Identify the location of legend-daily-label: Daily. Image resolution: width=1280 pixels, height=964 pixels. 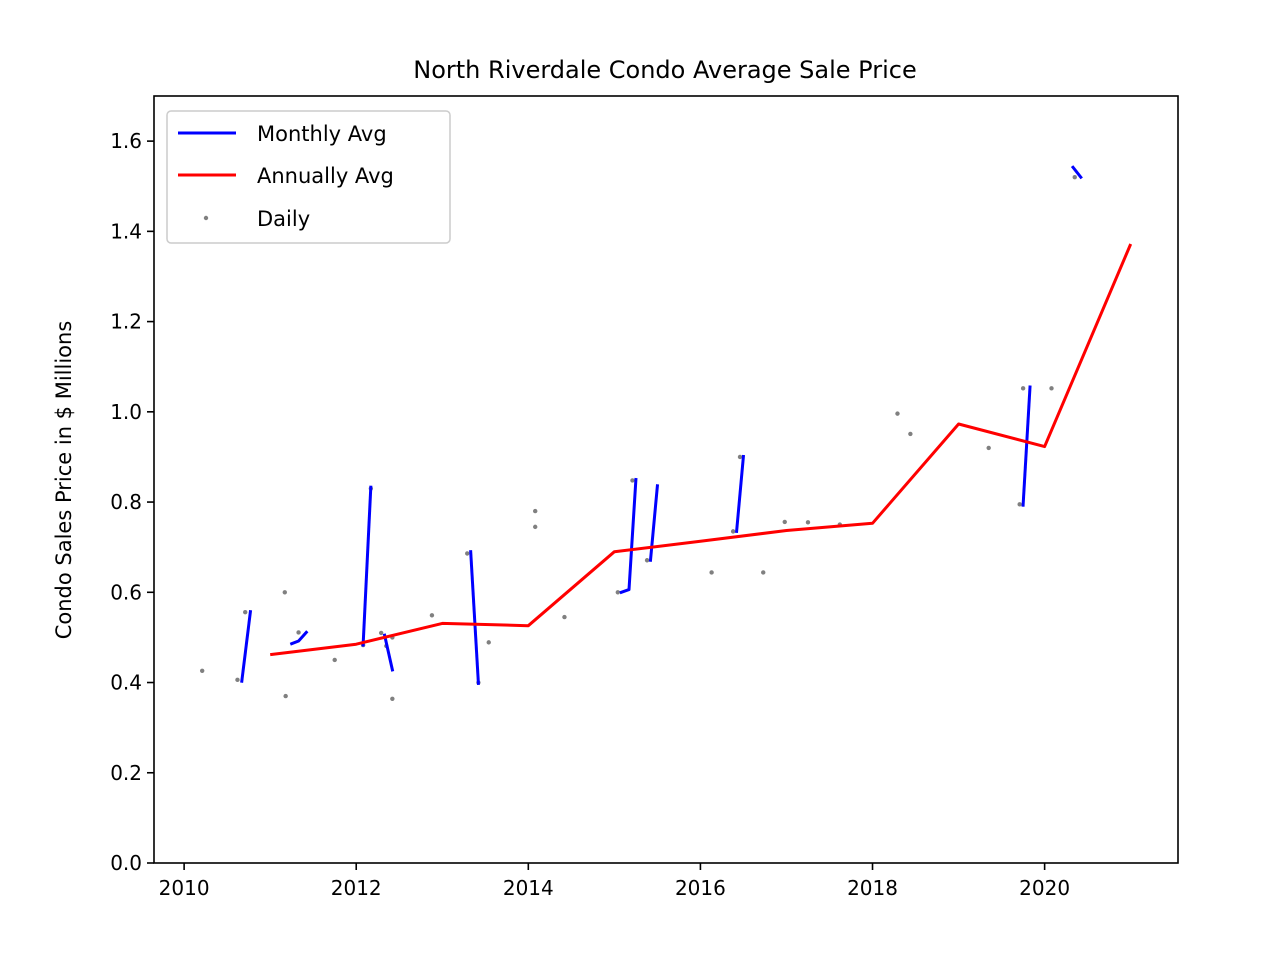
(283, 219).